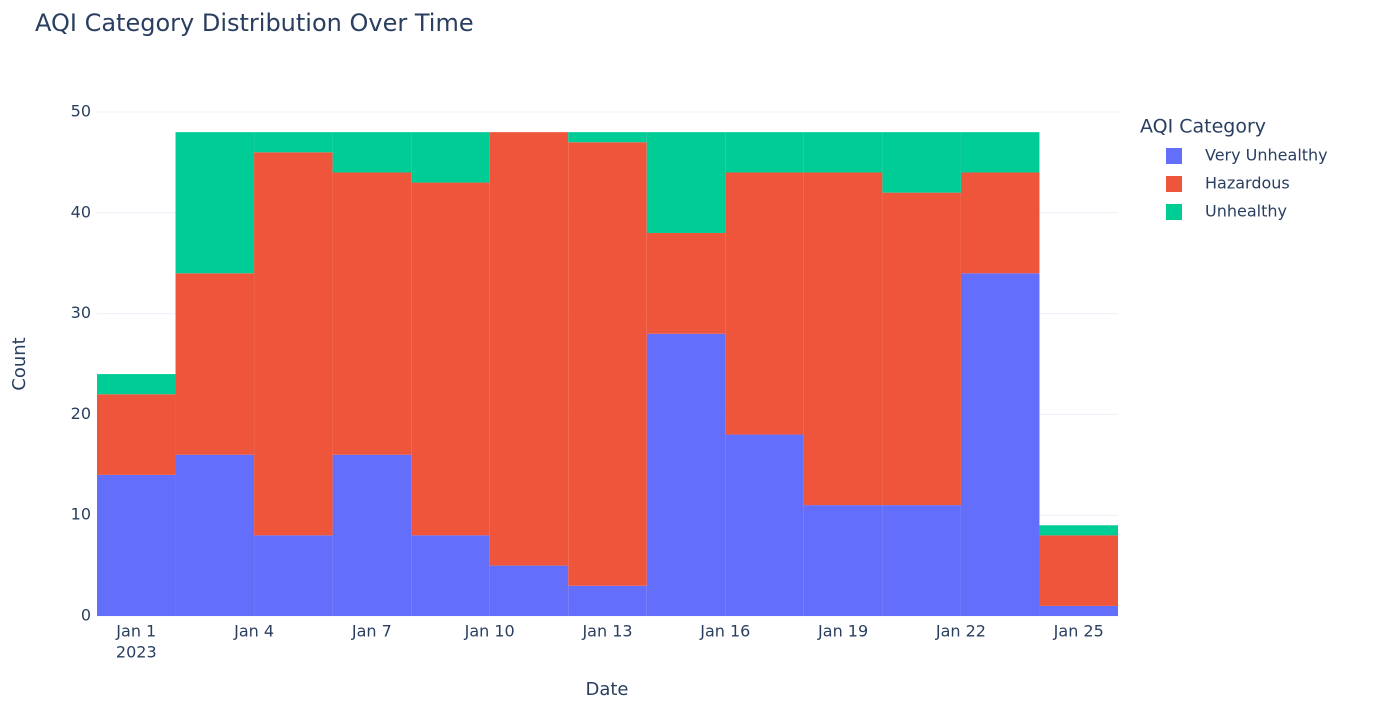  What do you see at coordinates (253, 631) in the screenshot?
I see `x-tick-label: Jan 4` at bounding box center [253, 631].